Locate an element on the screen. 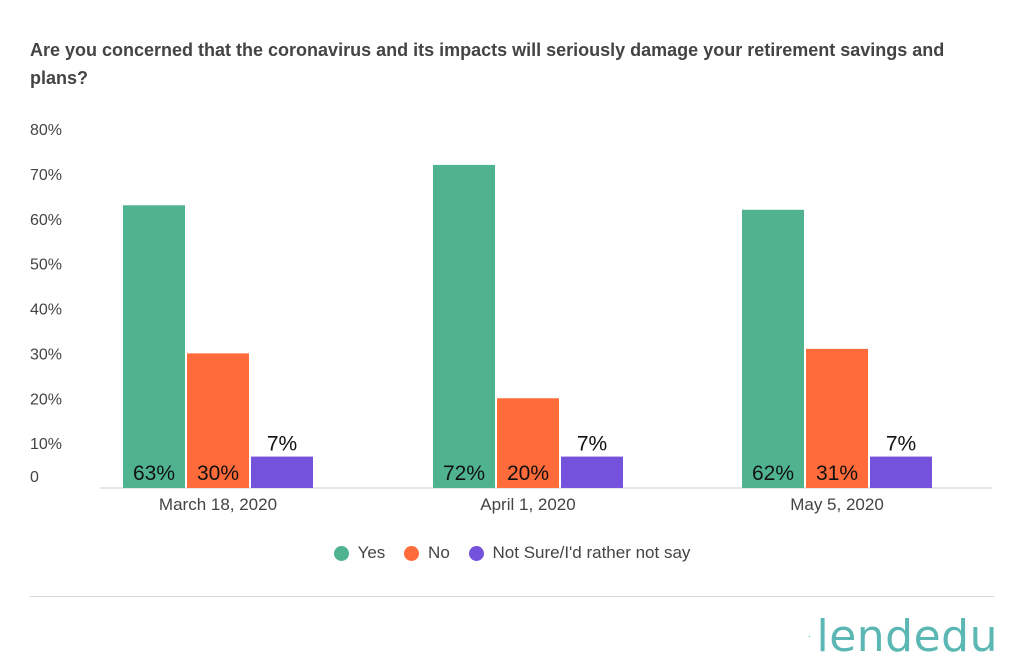 The image size is (1024, 671). y-tick-label: 80% is located at coordinates (46, 130).